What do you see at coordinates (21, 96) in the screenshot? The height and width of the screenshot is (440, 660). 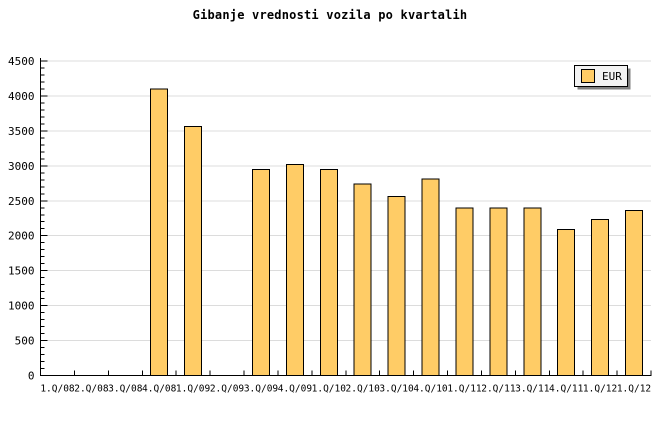 I see `y-tick-label: 4000` at bounding box center [21, 96].